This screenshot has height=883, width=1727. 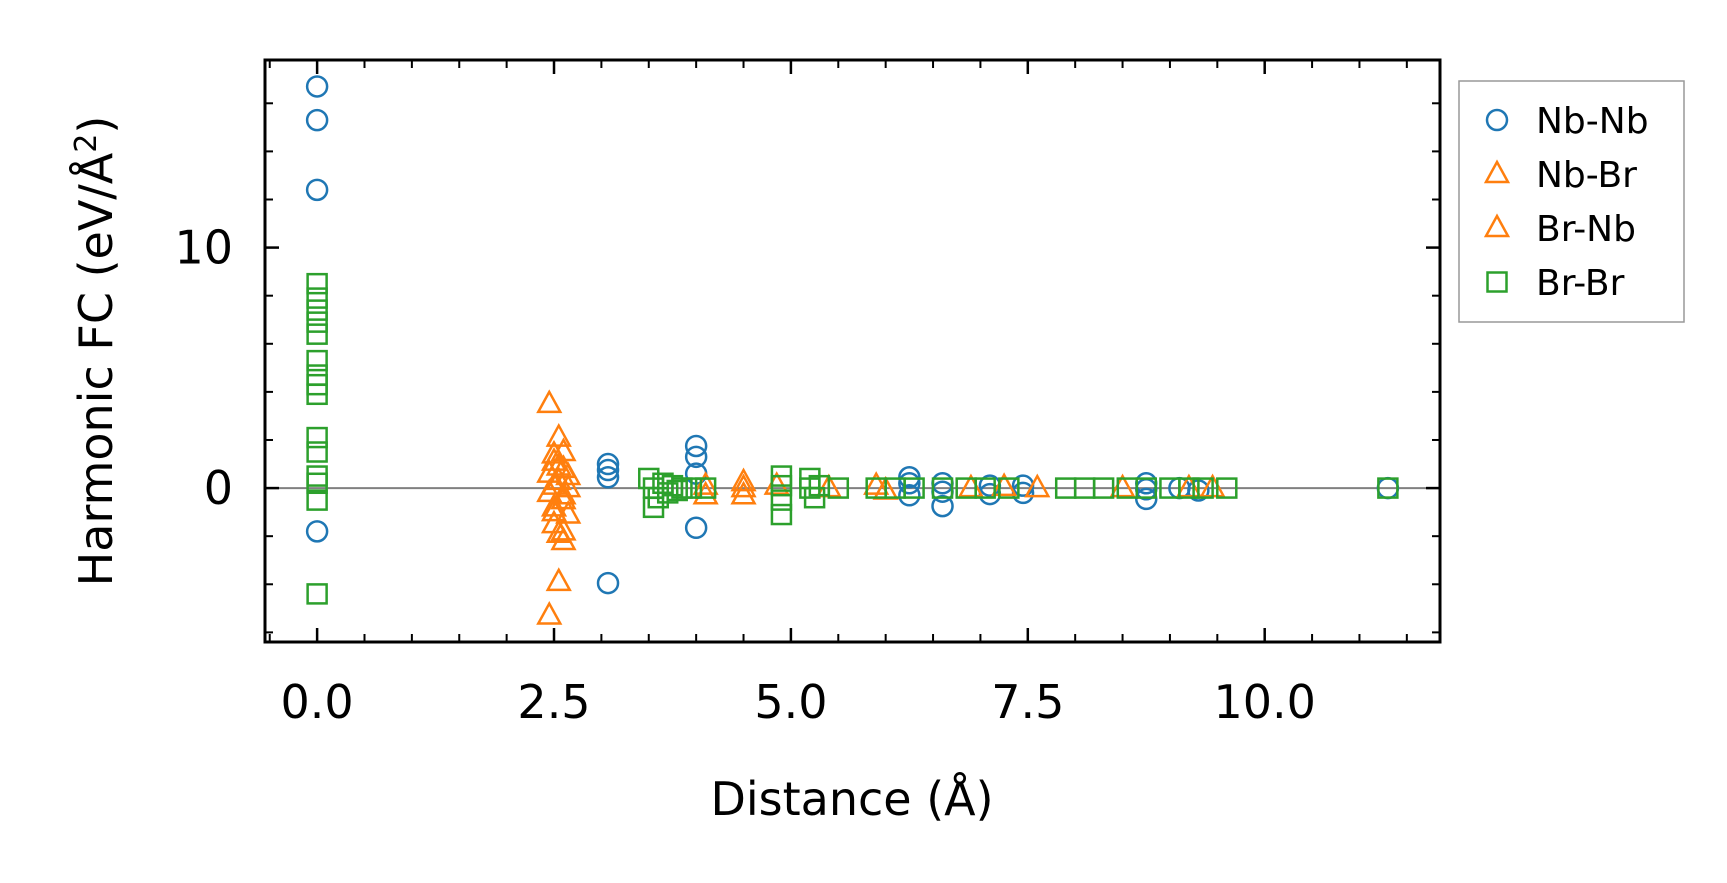 What do you see at coordinates (96, 125) in the screenshot?
I see `y-axis-title-close: )` at bounding box center [96, 125].